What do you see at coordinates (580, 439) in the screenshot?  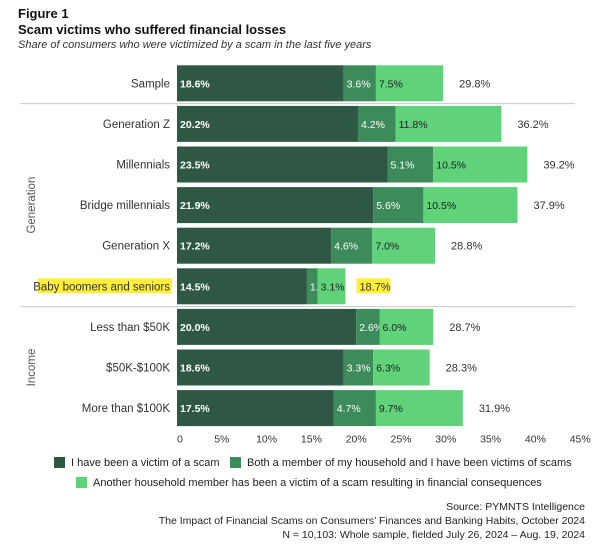 I see `x-tick-label-45: 45%` at bounding box center [580, 439].